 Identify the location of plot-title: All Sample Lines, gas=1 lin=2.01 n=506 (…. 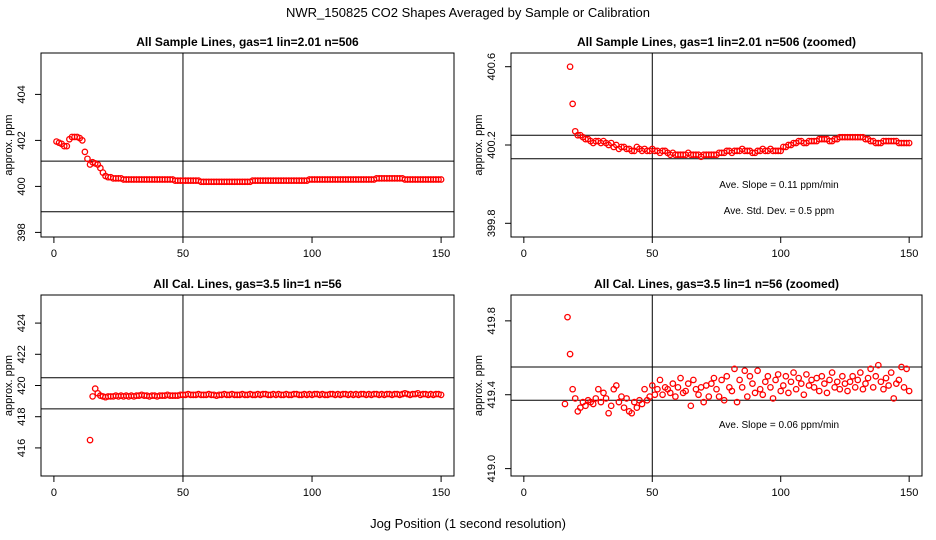
(716, 42).